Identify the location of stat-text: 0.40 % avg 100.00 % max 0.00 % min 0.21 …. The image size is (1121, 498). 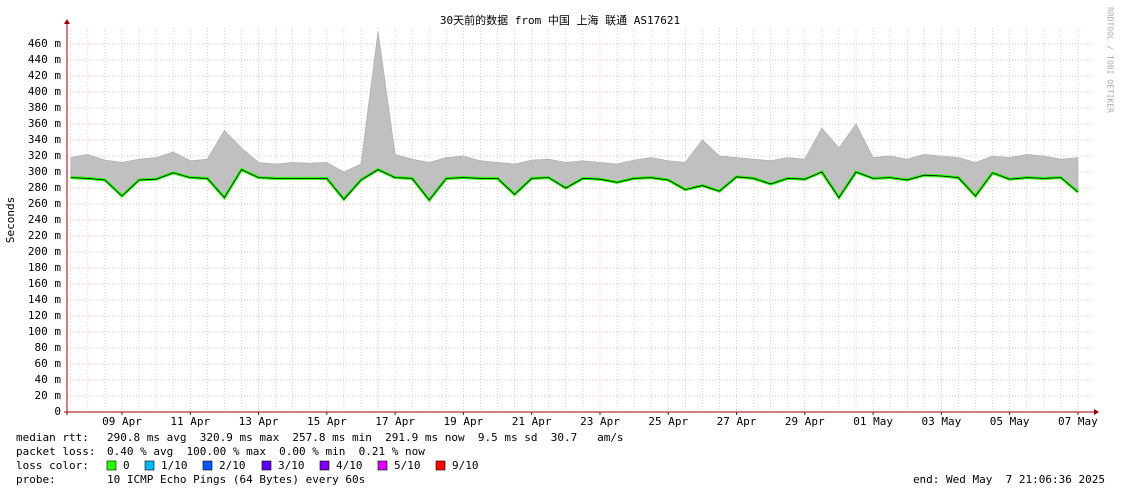
(266, 451).